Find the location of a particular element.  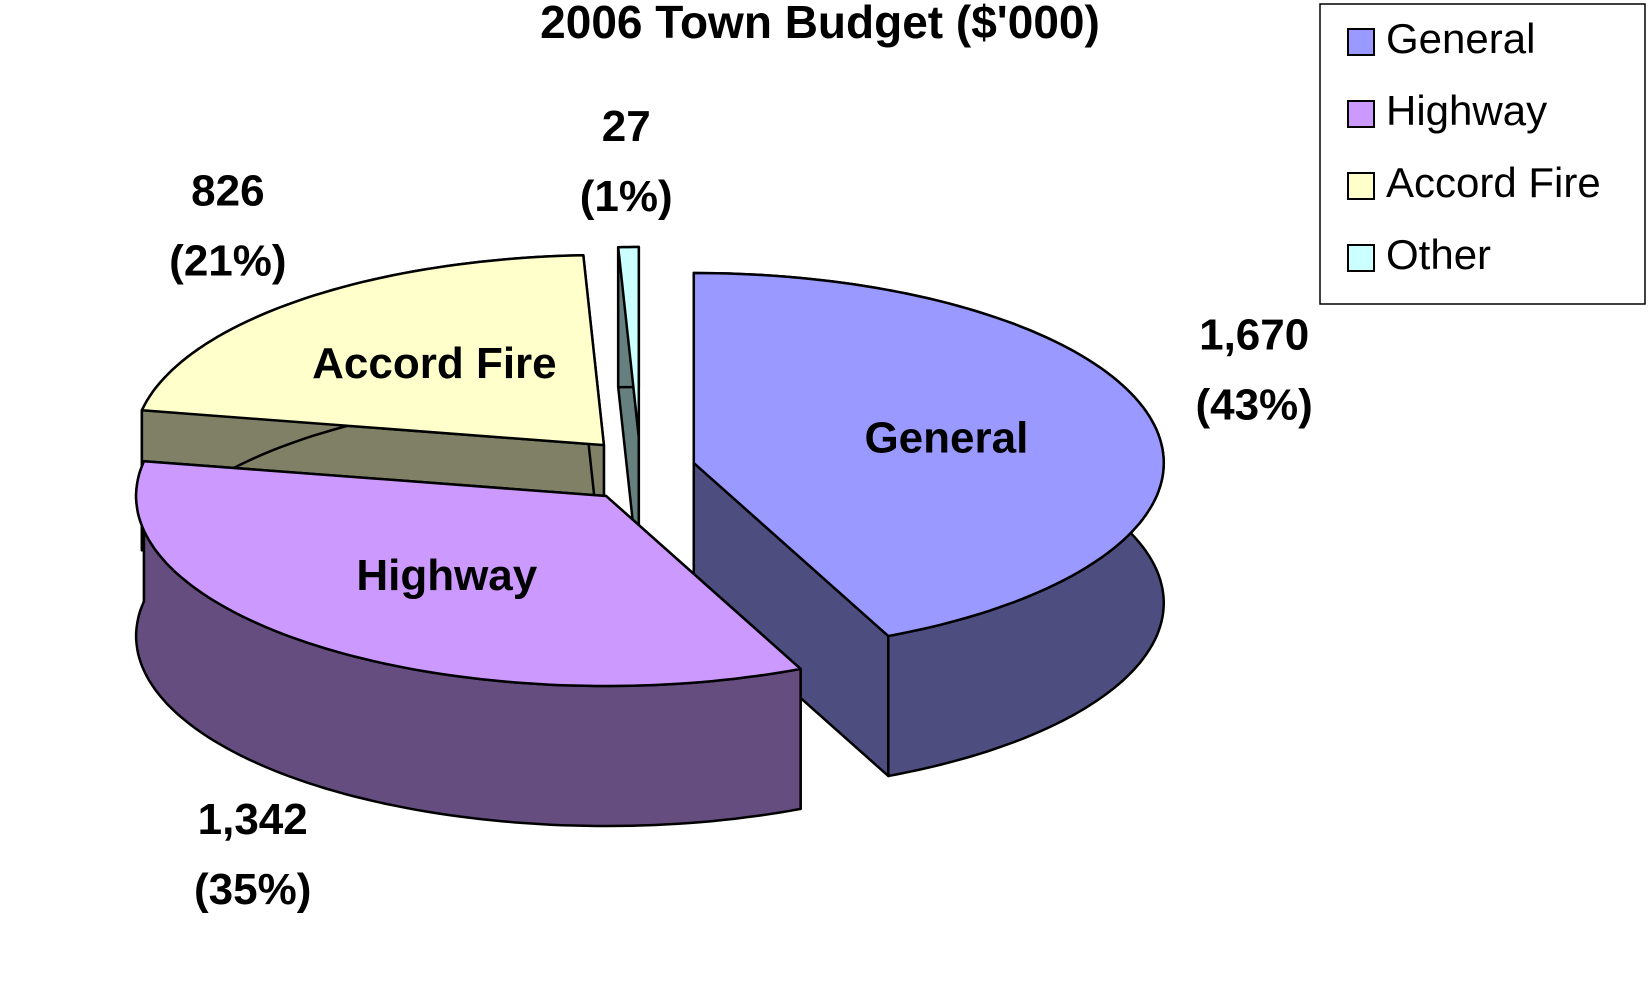

slice-label: Highway is located at coordinates (446, 575).